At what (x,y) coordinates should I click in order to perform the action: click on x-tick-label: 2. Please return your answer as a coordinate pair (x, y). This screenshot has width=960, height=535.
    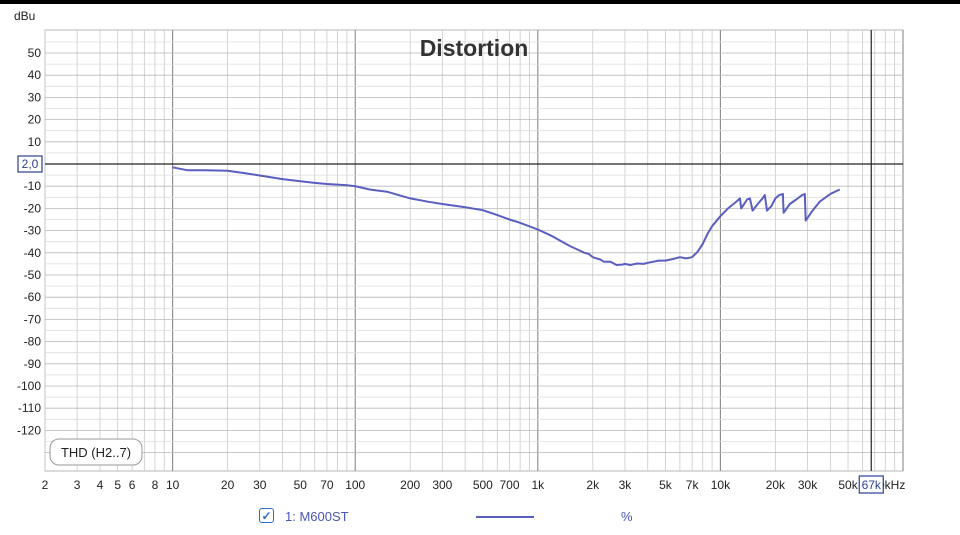
    Looking at the image, I should click on (45, 485).